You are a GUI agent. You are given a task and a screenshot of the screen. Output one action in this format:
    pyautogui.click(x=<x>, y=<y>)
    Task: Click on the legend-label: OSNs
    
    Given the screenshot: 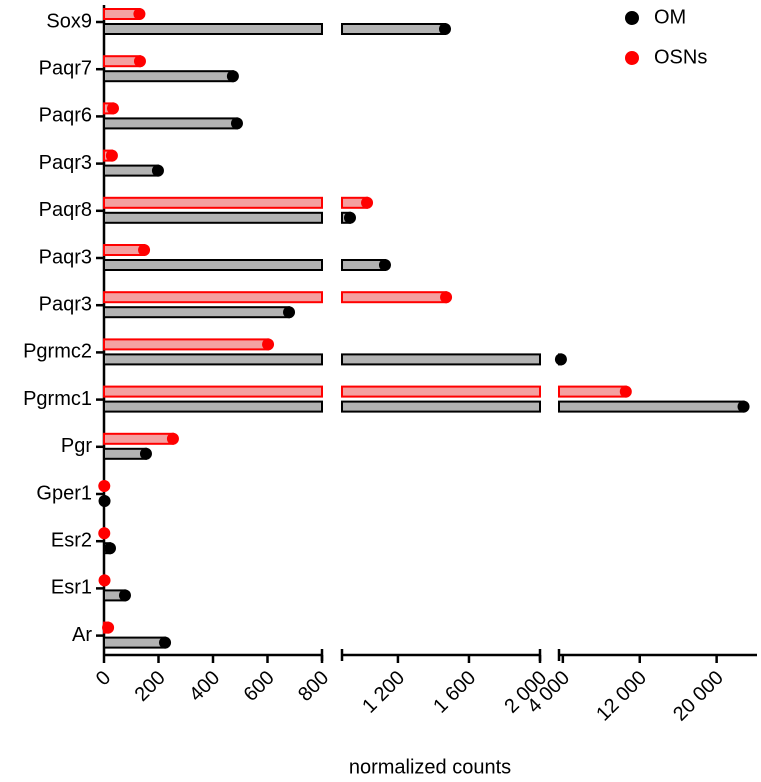 What is the action you would take?
    pyautogui.click(x=680, y=57)
    